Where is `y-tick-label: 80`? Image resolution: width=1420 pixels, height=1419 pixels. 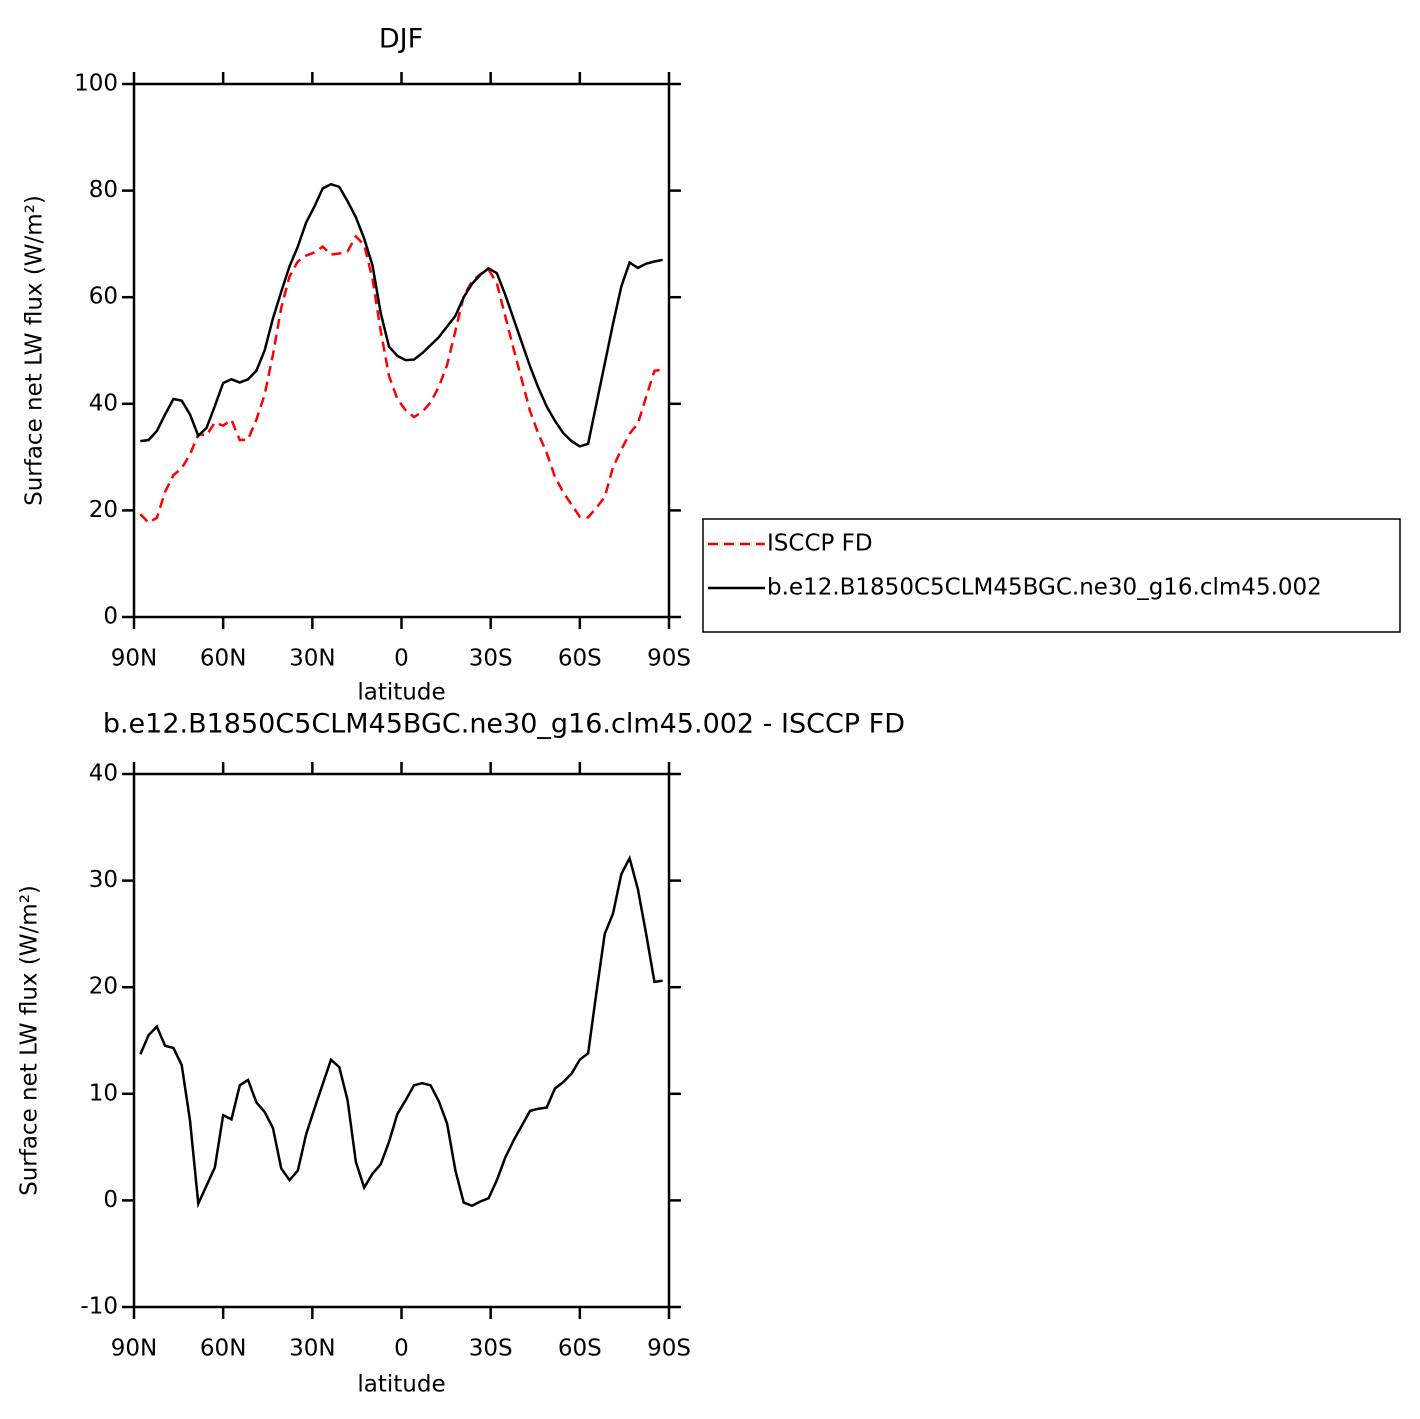 y-tick-label: 80 is located at coordinates (103, 190).